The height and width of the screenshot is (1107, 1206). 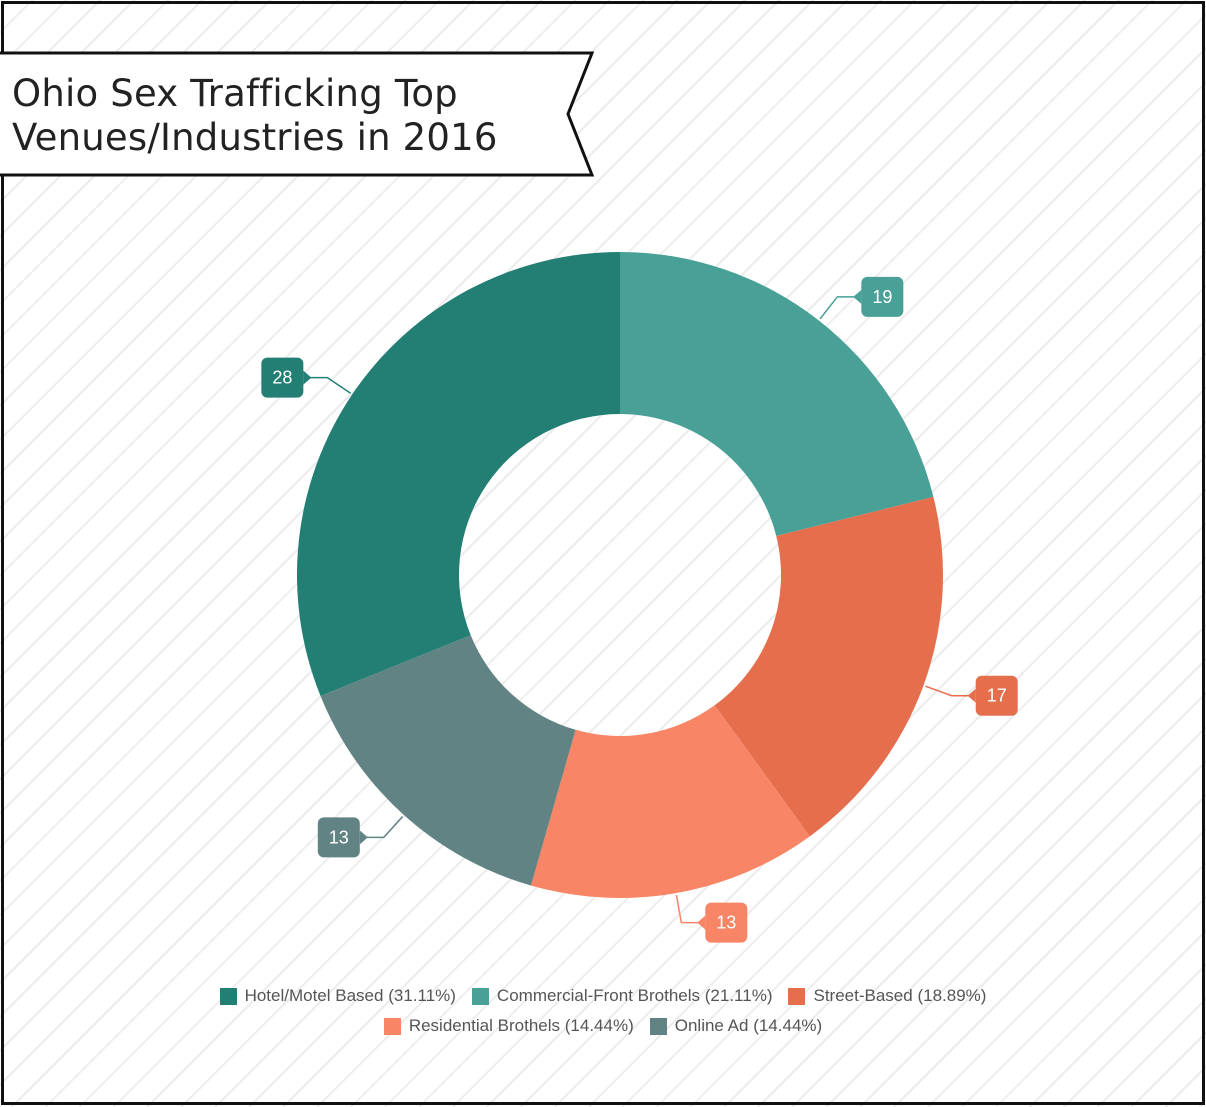 I want to click on legend-item-residential: Residential Brothels (14.44%), so click(x=508, y=1026).